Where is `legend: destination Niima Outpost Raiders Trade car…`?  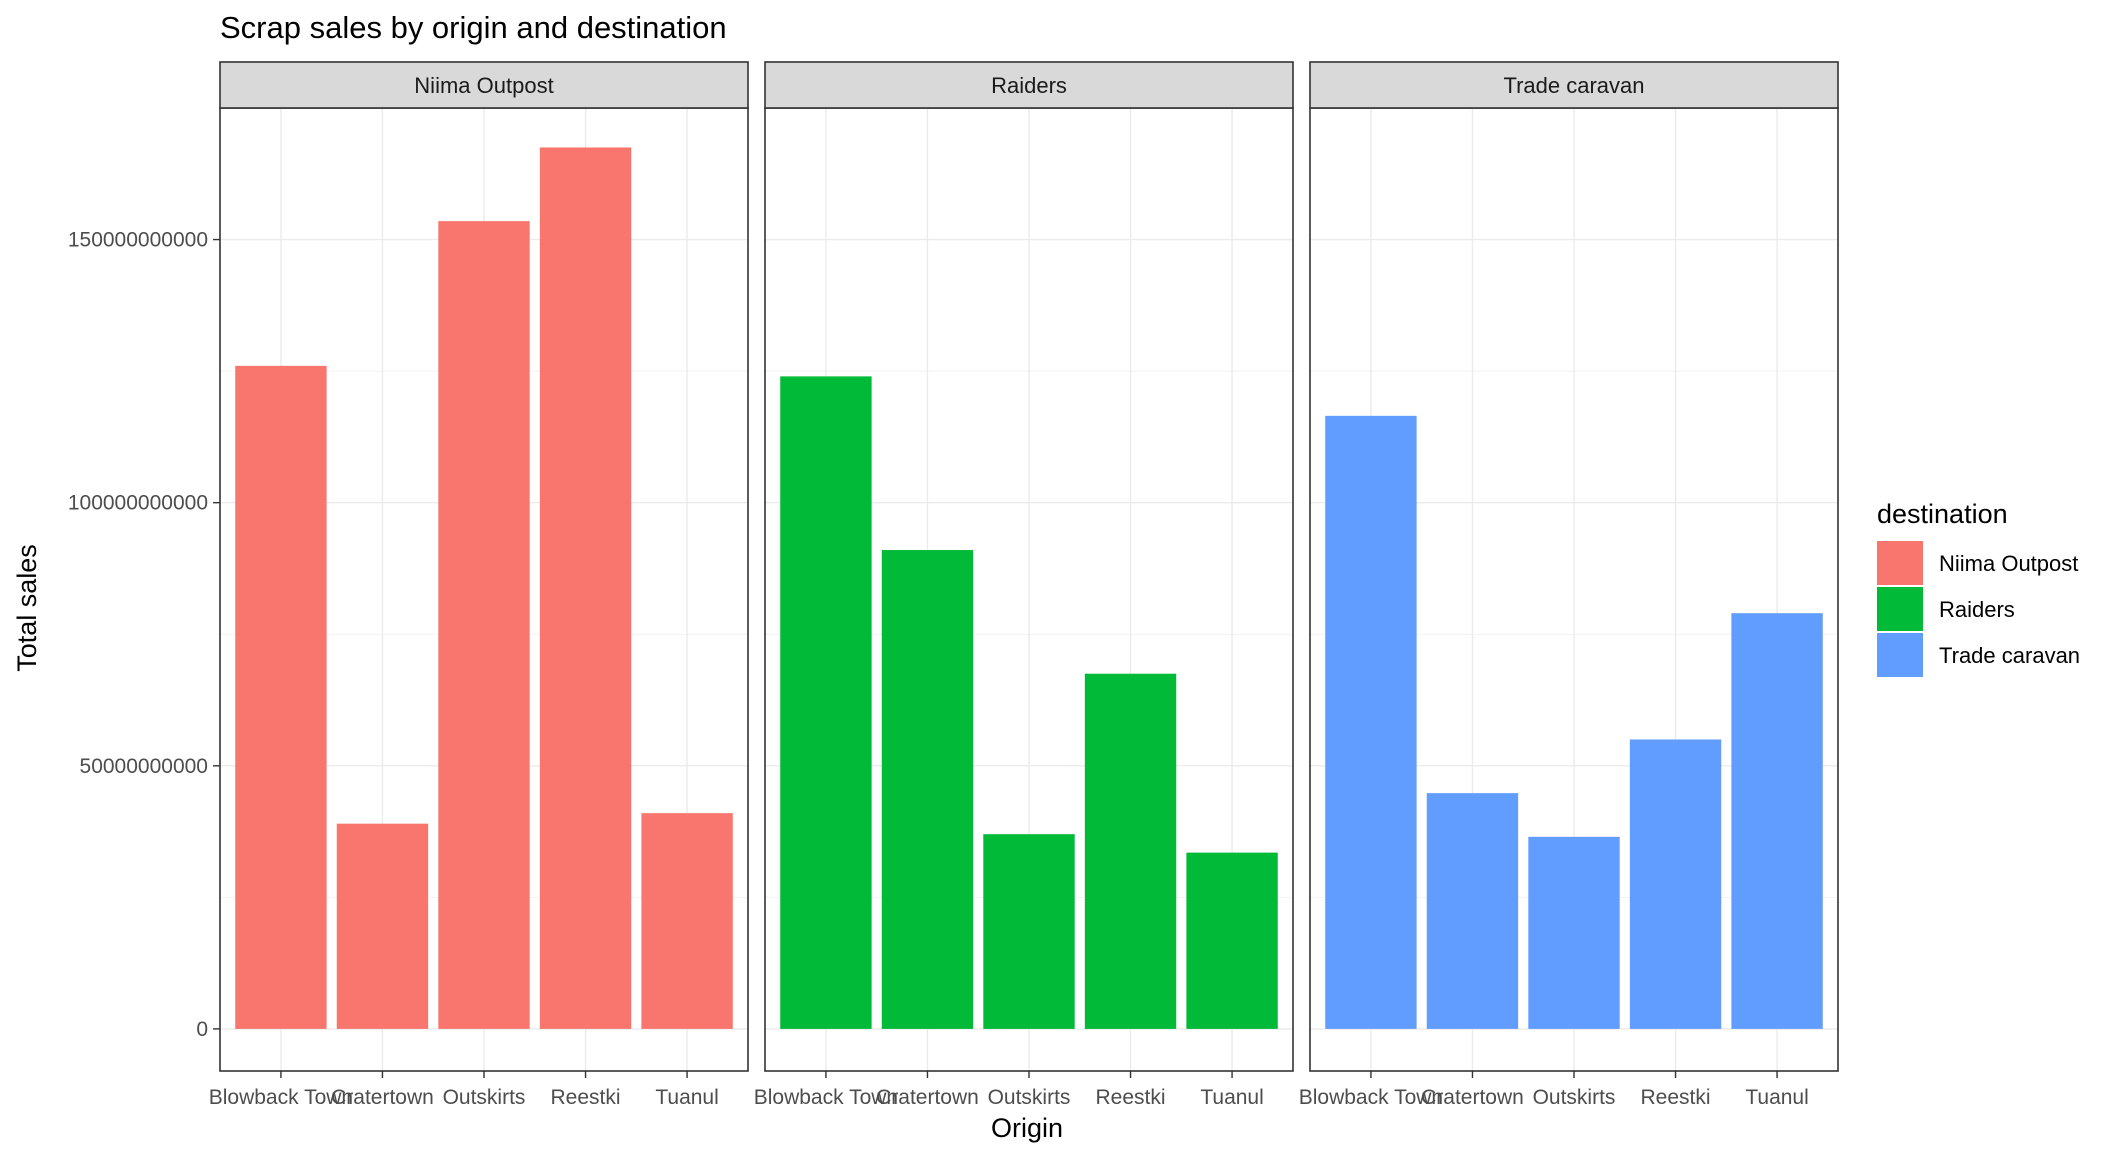 legend: destination Niima Outpost Raiders Trade car… is located at coordinates (1978, 588).